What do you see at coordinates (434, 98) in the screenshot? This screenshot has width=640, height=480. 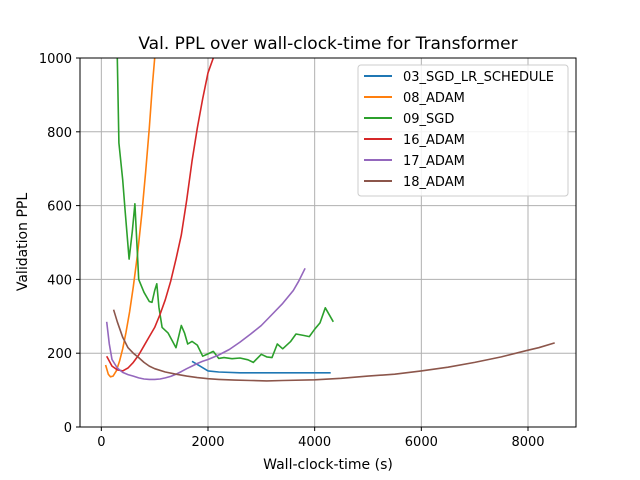 I see `legend-label: 08_ADAM` at bounding box center [434, 98].